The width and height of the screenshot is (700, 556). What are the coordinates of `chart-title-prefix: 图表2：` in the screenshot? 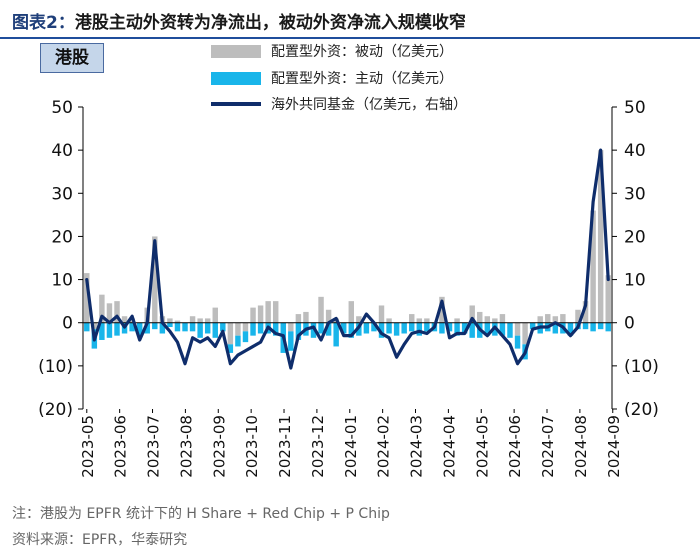 It's located at (43, 23).